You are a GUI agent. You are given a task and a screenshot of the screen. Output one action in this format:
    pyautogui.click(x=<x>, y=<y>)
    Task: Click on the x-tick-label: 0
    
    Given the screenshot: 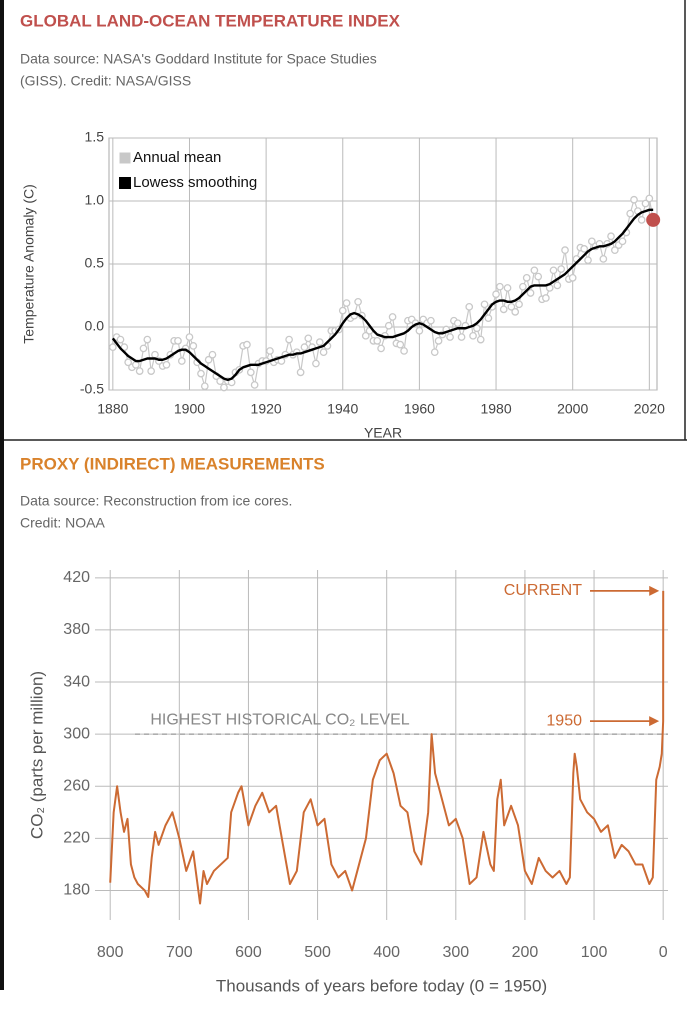 What is the action you would take?
    pyautogui.click(x=663, y=952)
    